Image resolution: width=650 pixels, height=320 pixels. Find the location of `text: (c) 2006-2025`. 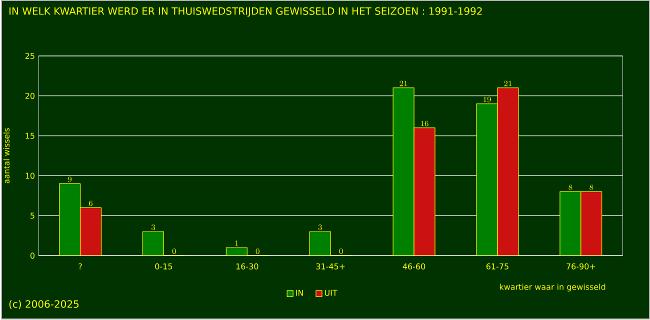

text: (c) 2006-2025 is located at coordinates (43, 305).